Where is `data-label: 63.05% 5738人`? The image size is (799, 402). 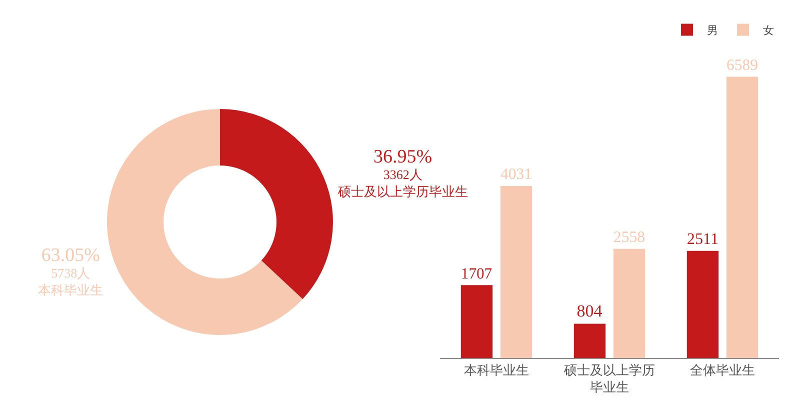
data-label: 63.05% 5738人 is located at coordinates (70, 262).